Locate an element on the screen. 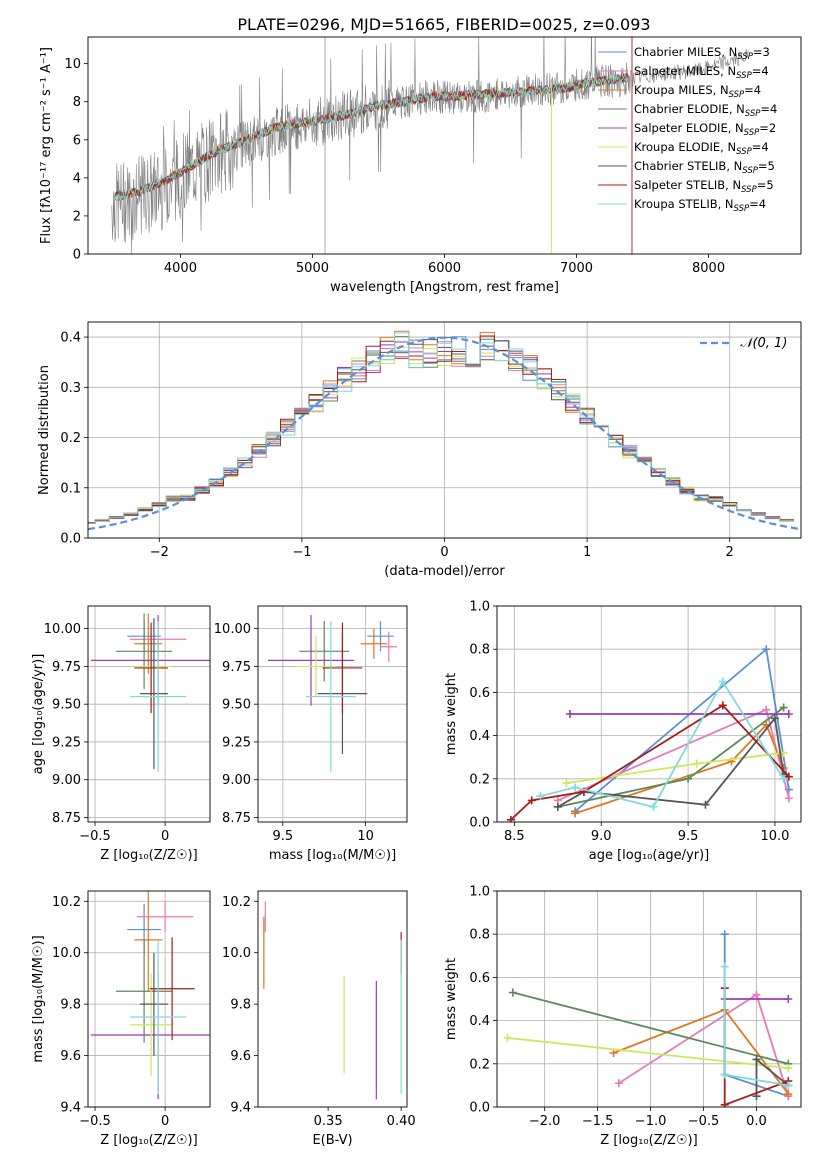  normal-legend-label: 𝒩(0, 1) is located at coordinates (763, 343).